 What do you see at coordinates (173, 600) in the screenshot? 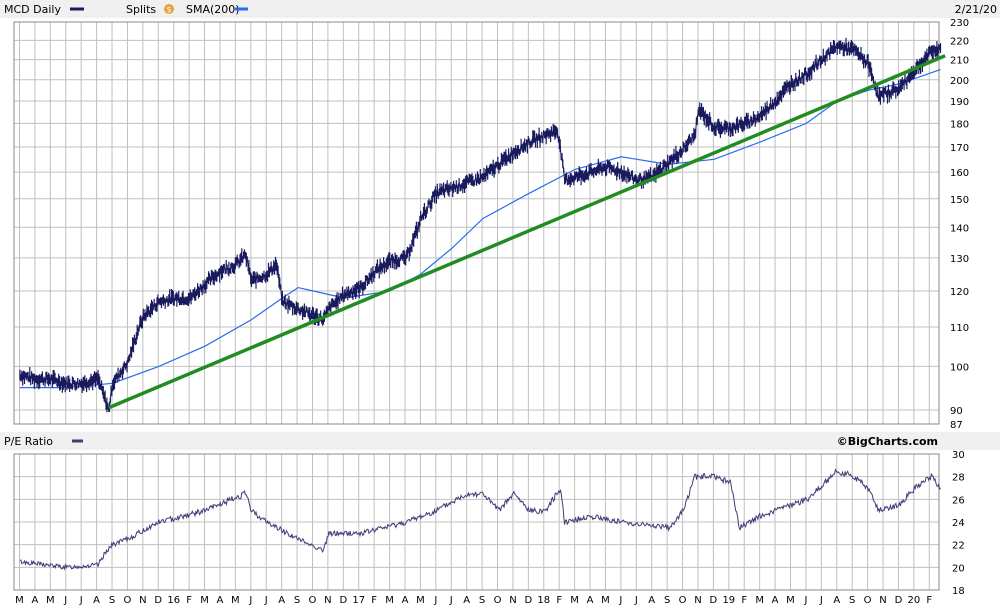
I see `month-tick-label: 16` at bounding box center [173, 600].